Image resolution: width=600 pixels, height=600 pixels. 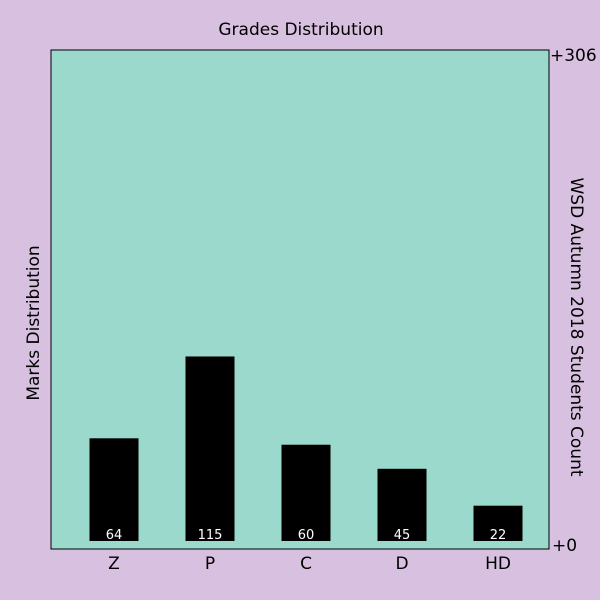 I want to click on x-tick-label-z: Z, so click(x=114, y=564).